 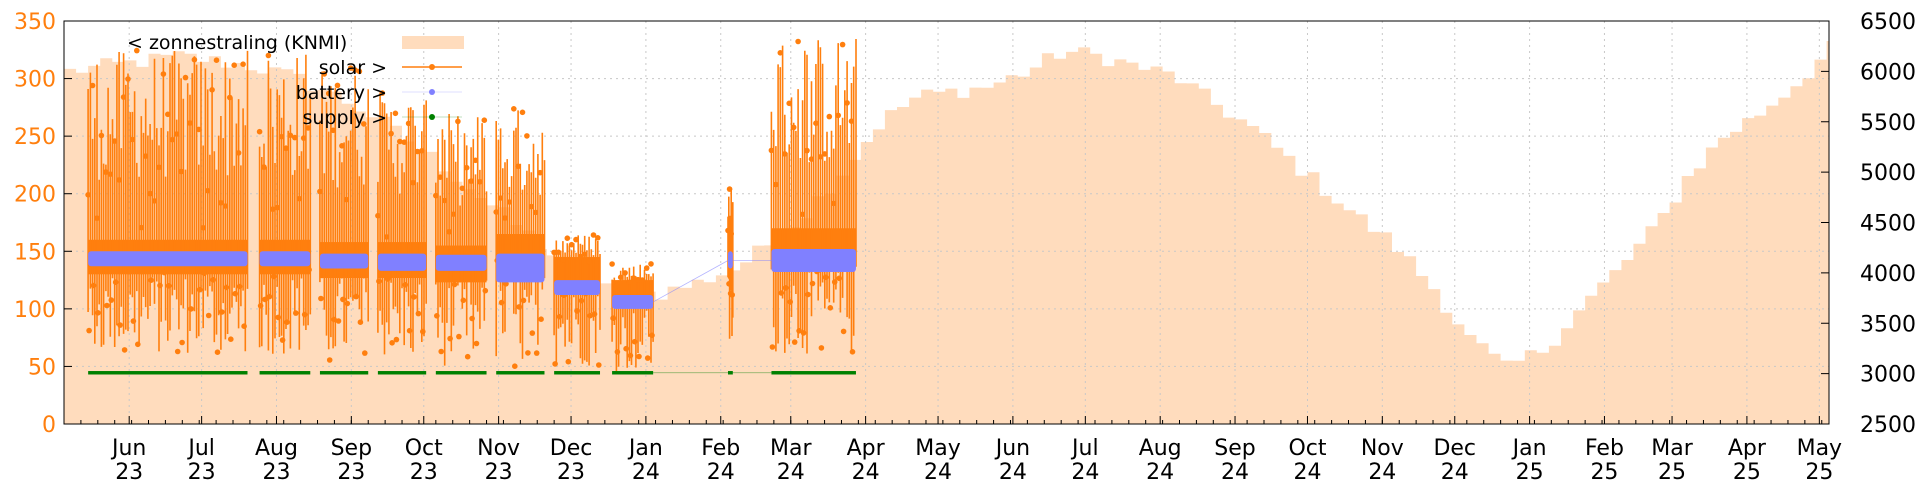 I want to click on series-battery, so click(x=472, y=278).